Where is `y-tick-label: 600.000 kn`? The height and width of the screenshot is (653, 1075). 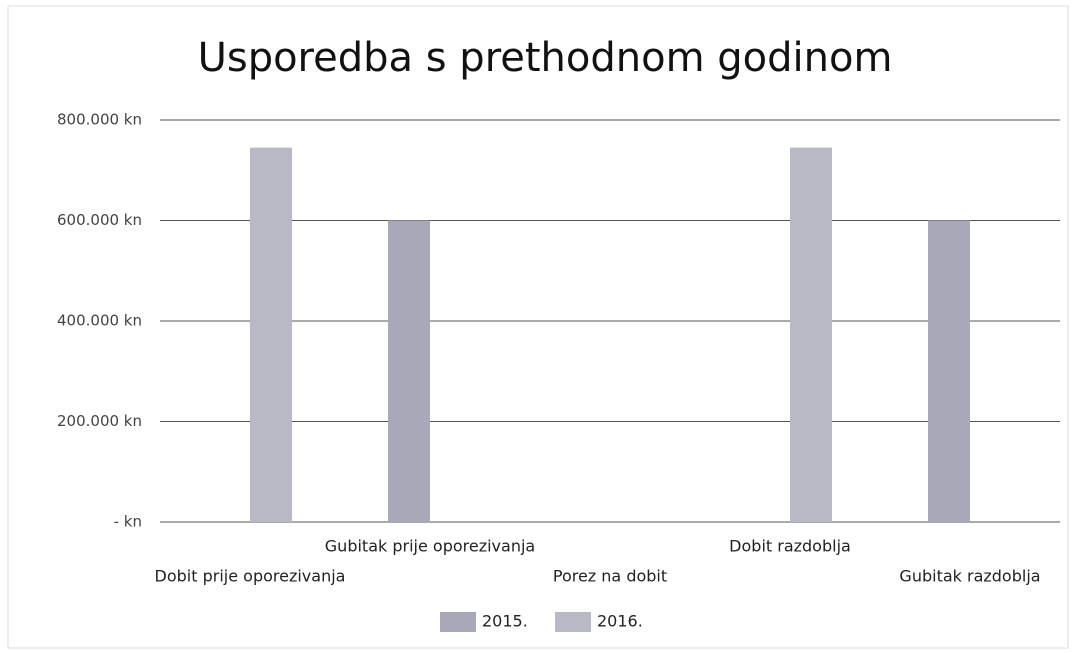 y-tick-label: 600.000 kn is located at coordinates (99, 220).